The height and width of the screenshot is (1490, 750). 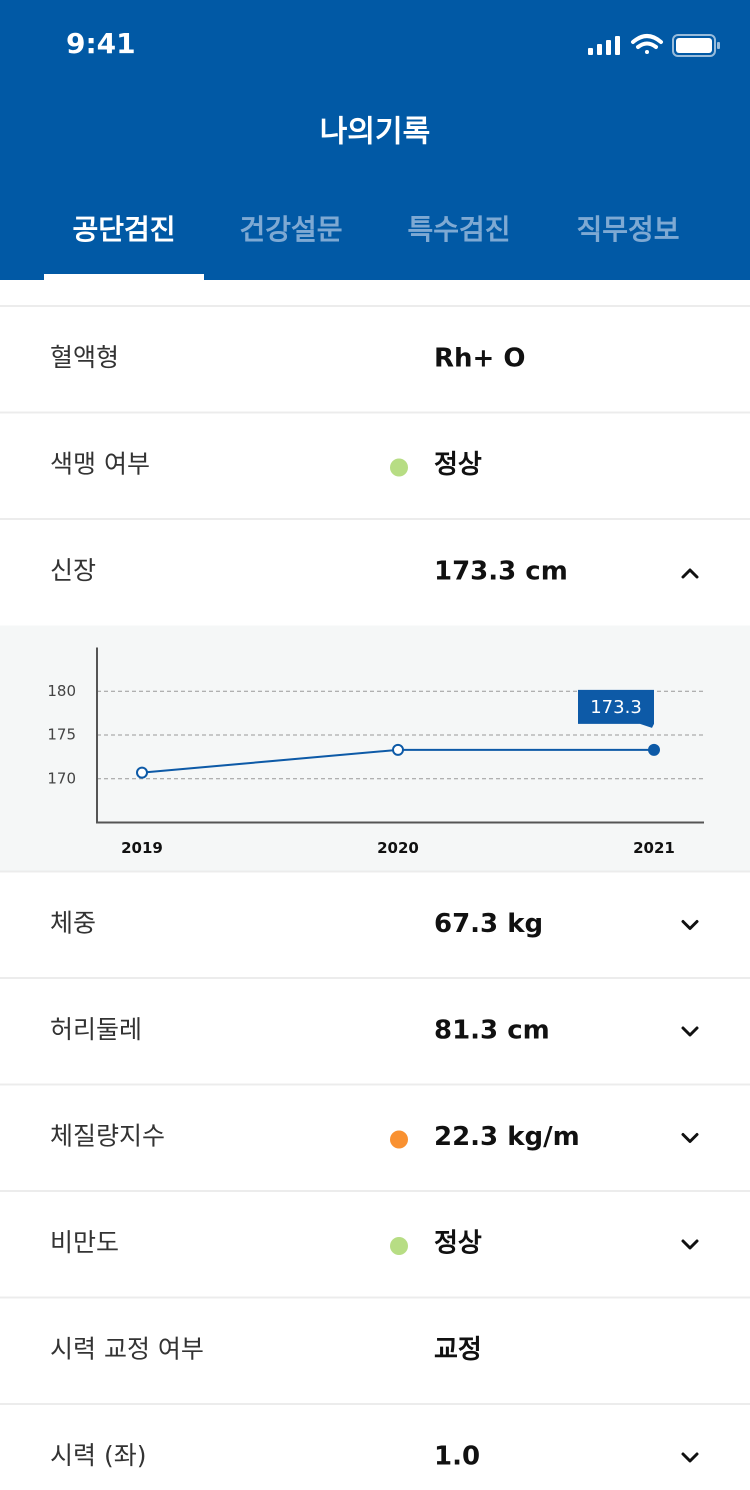 I want to click on row-value: 173.3 cm, so click(x=501, y=572).